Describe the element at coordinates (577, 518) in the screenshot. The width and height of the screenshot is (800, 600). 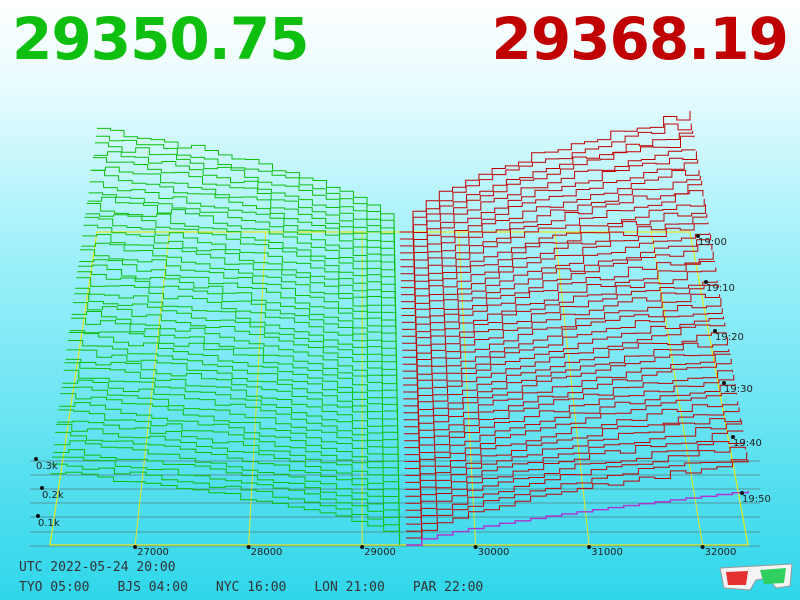
I see `depth-front-line` at that location.